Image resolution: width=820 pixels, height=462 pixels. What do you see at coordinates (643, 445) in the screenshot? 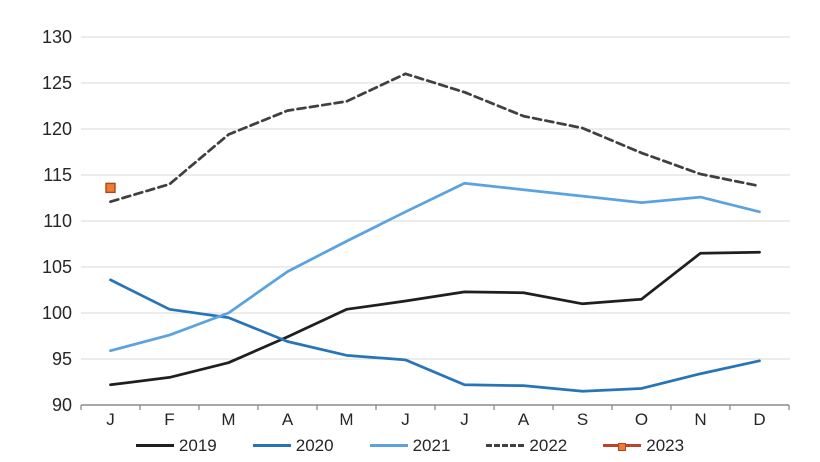
I see `legend-item-2023: 2023` at bounding box center [643, 445].